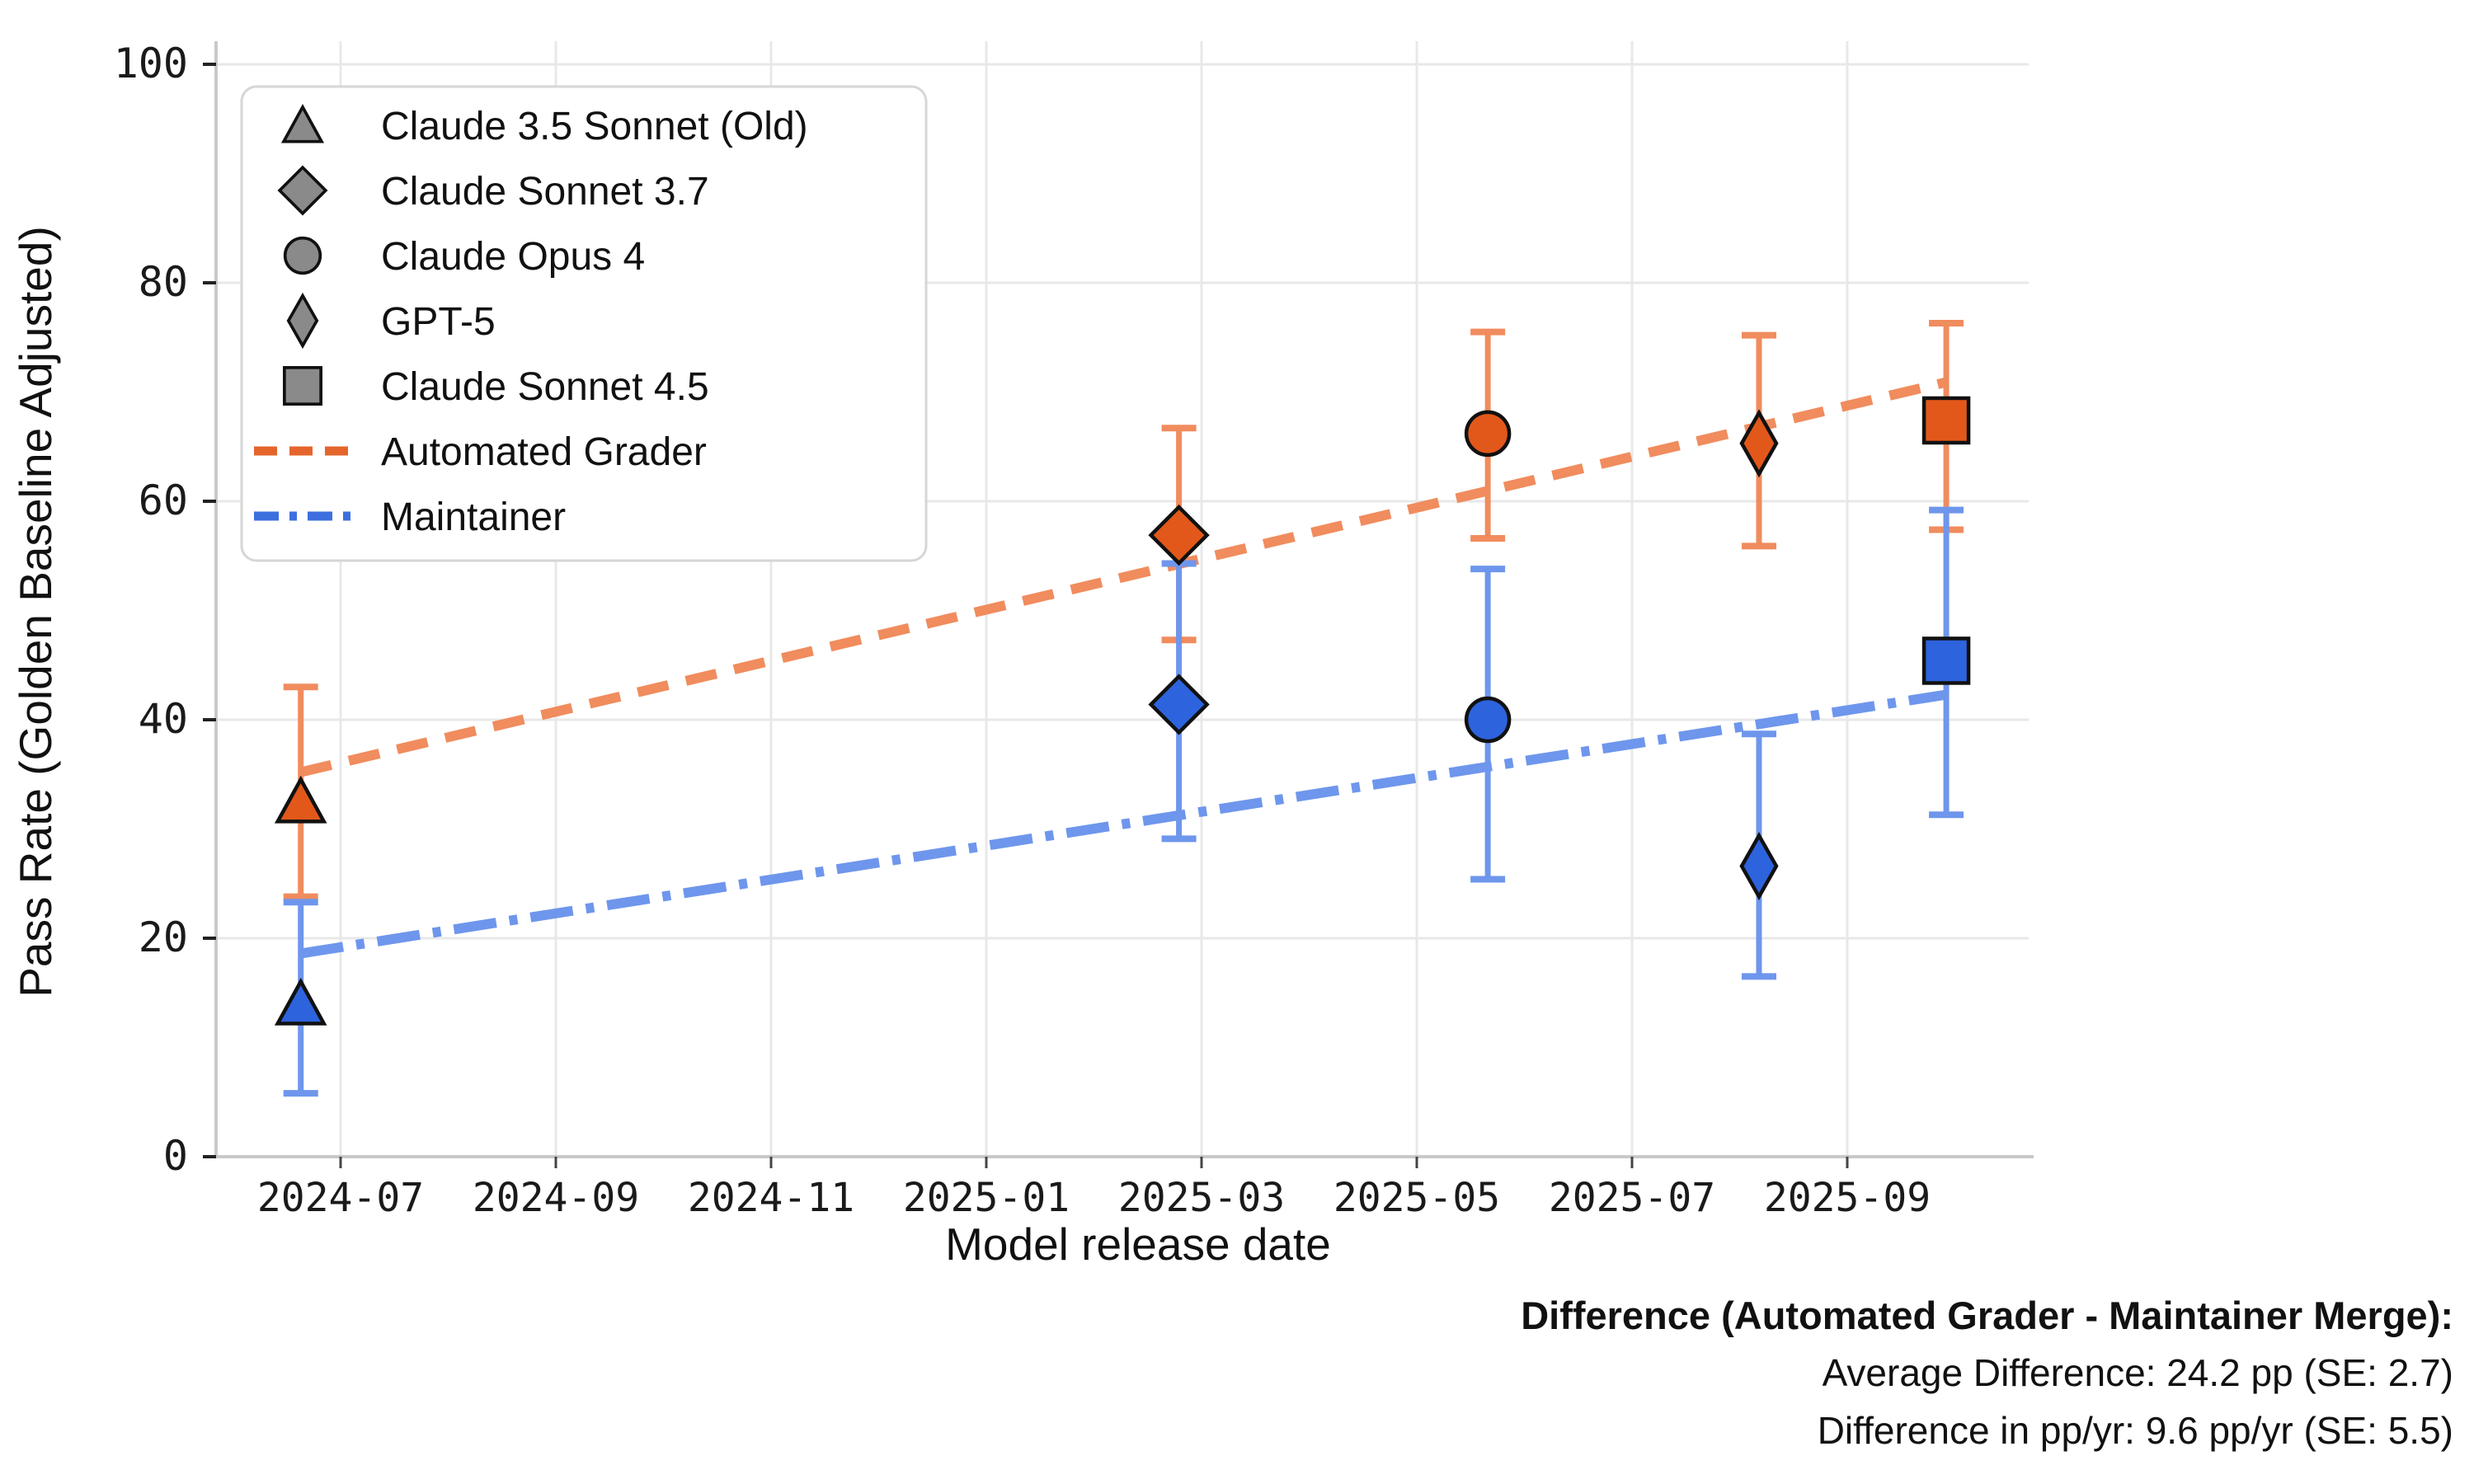  I want to click on trend-line-maintainer, so click(1123, 824).